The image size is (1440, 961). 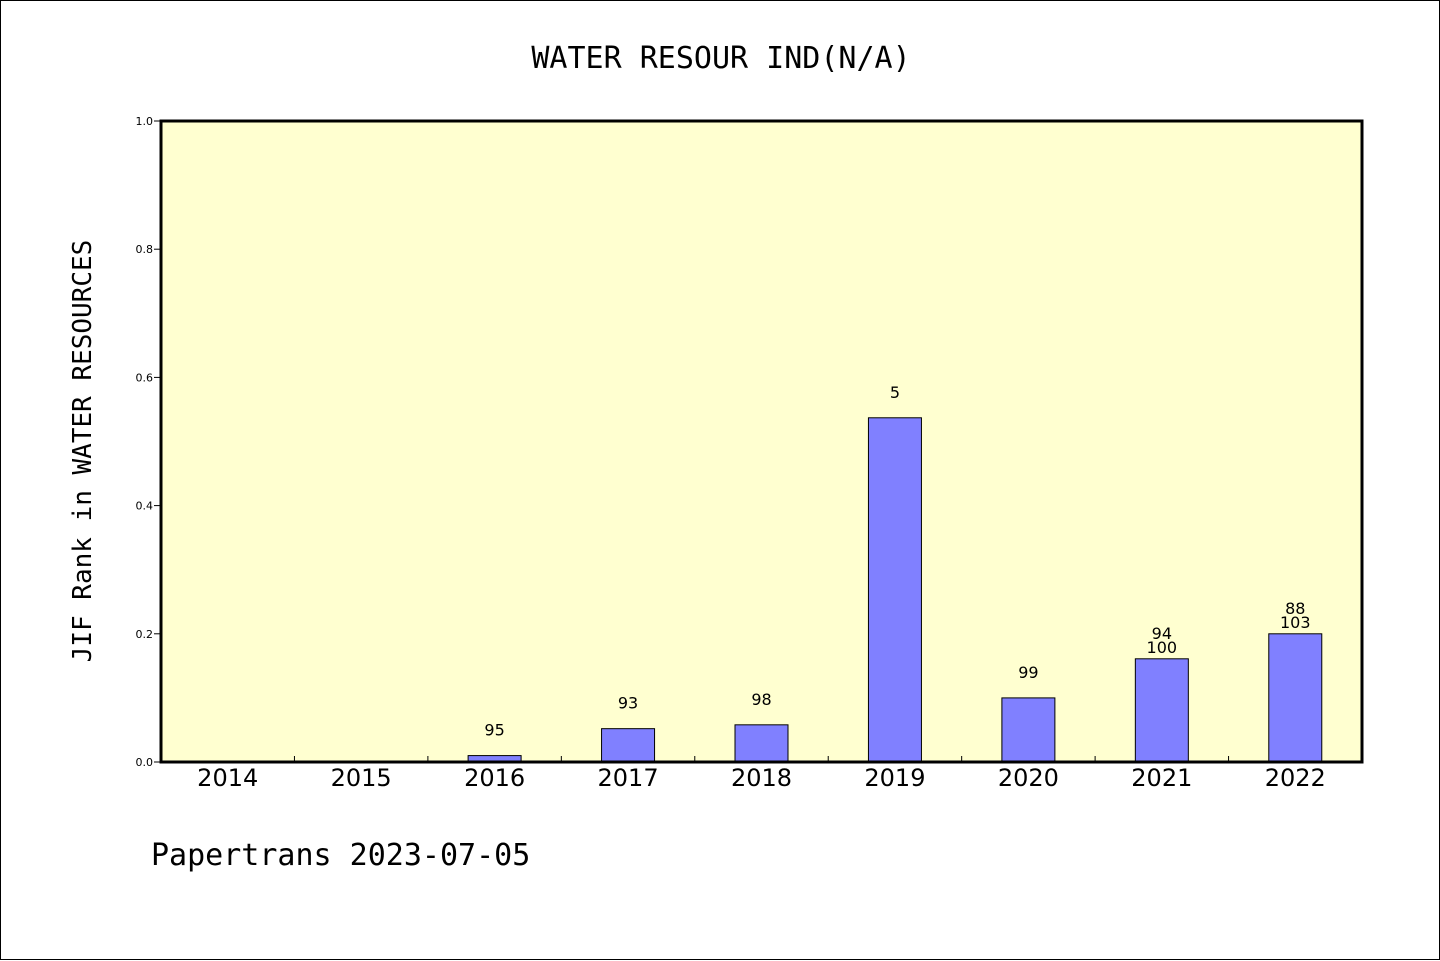 I want to click on bar-2021, so click(x=1161, y=710).